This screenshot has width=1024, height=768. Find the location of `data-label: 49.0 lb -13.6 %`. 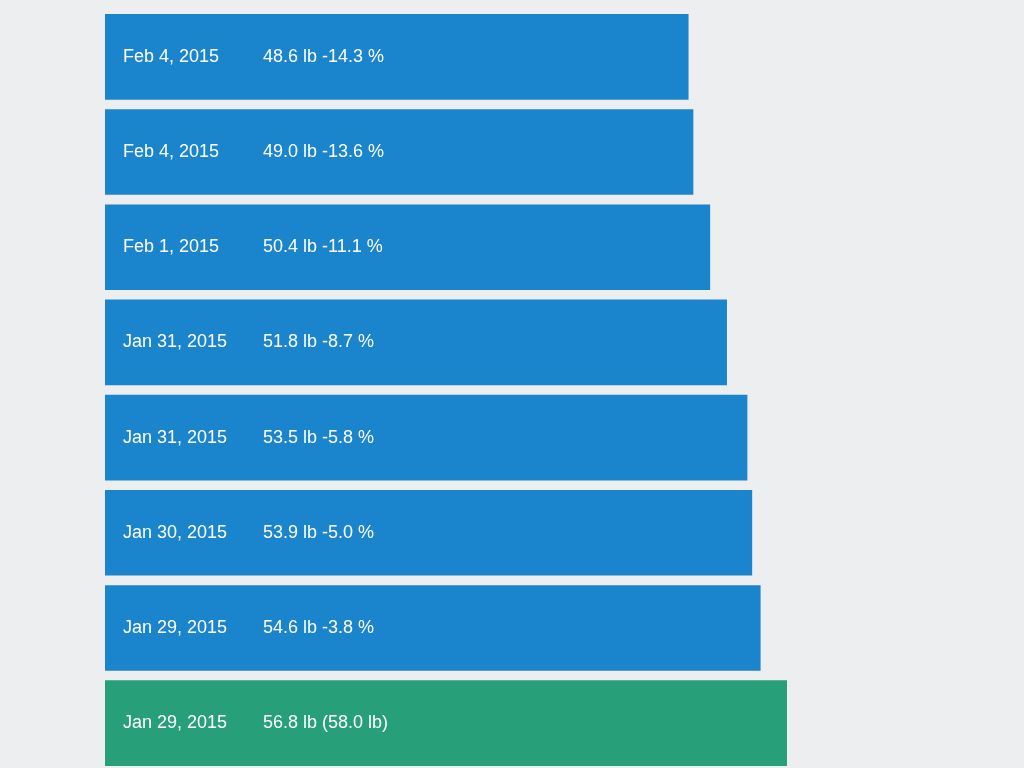

data-label: 49.0 lb -13.6 % is located at coordinates (324, 151).